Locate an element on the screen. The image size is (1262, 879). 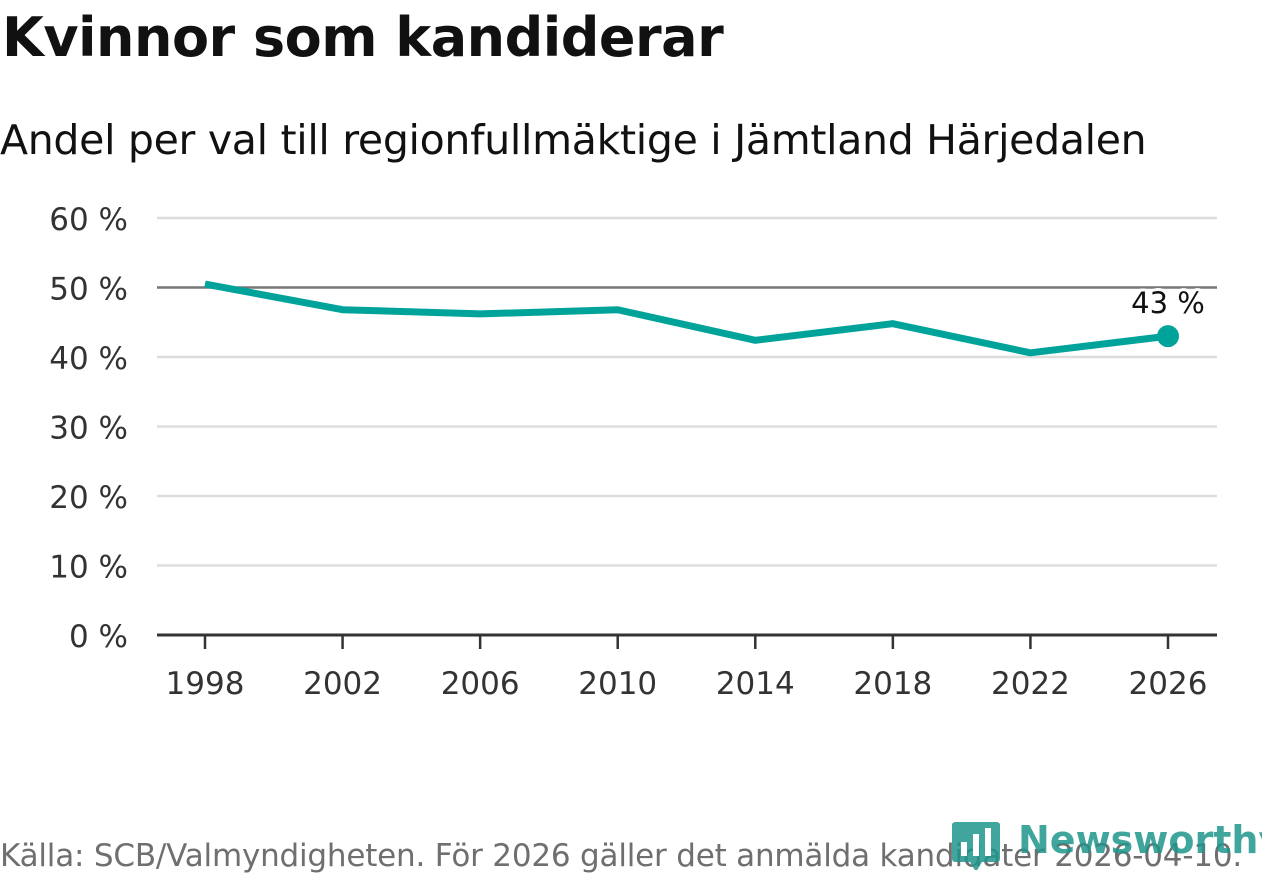
x-tick-label: 1998 is located at coordinates (205, 684).